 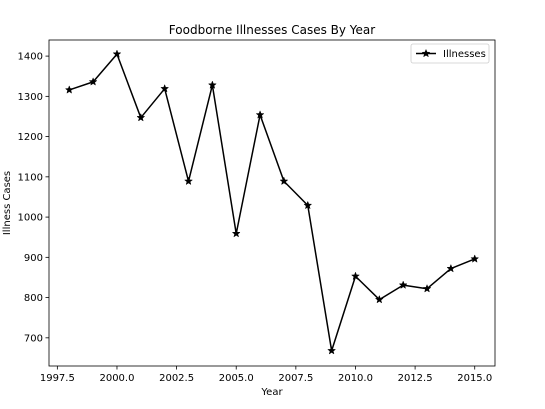 I want to click on x-tick-label: 2005.0, so click(x=236, y=378).